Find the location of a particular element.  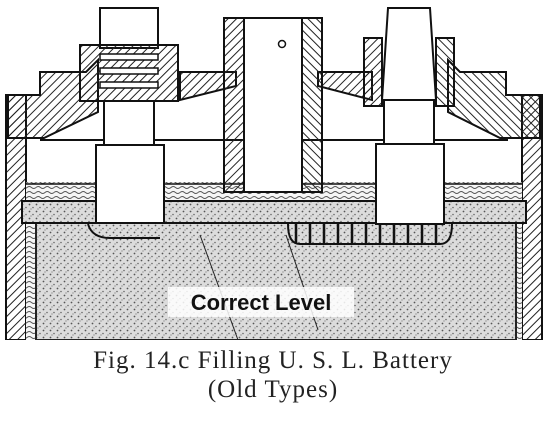

correct-level-label: Correct Level is located at coordinates (261, 302).